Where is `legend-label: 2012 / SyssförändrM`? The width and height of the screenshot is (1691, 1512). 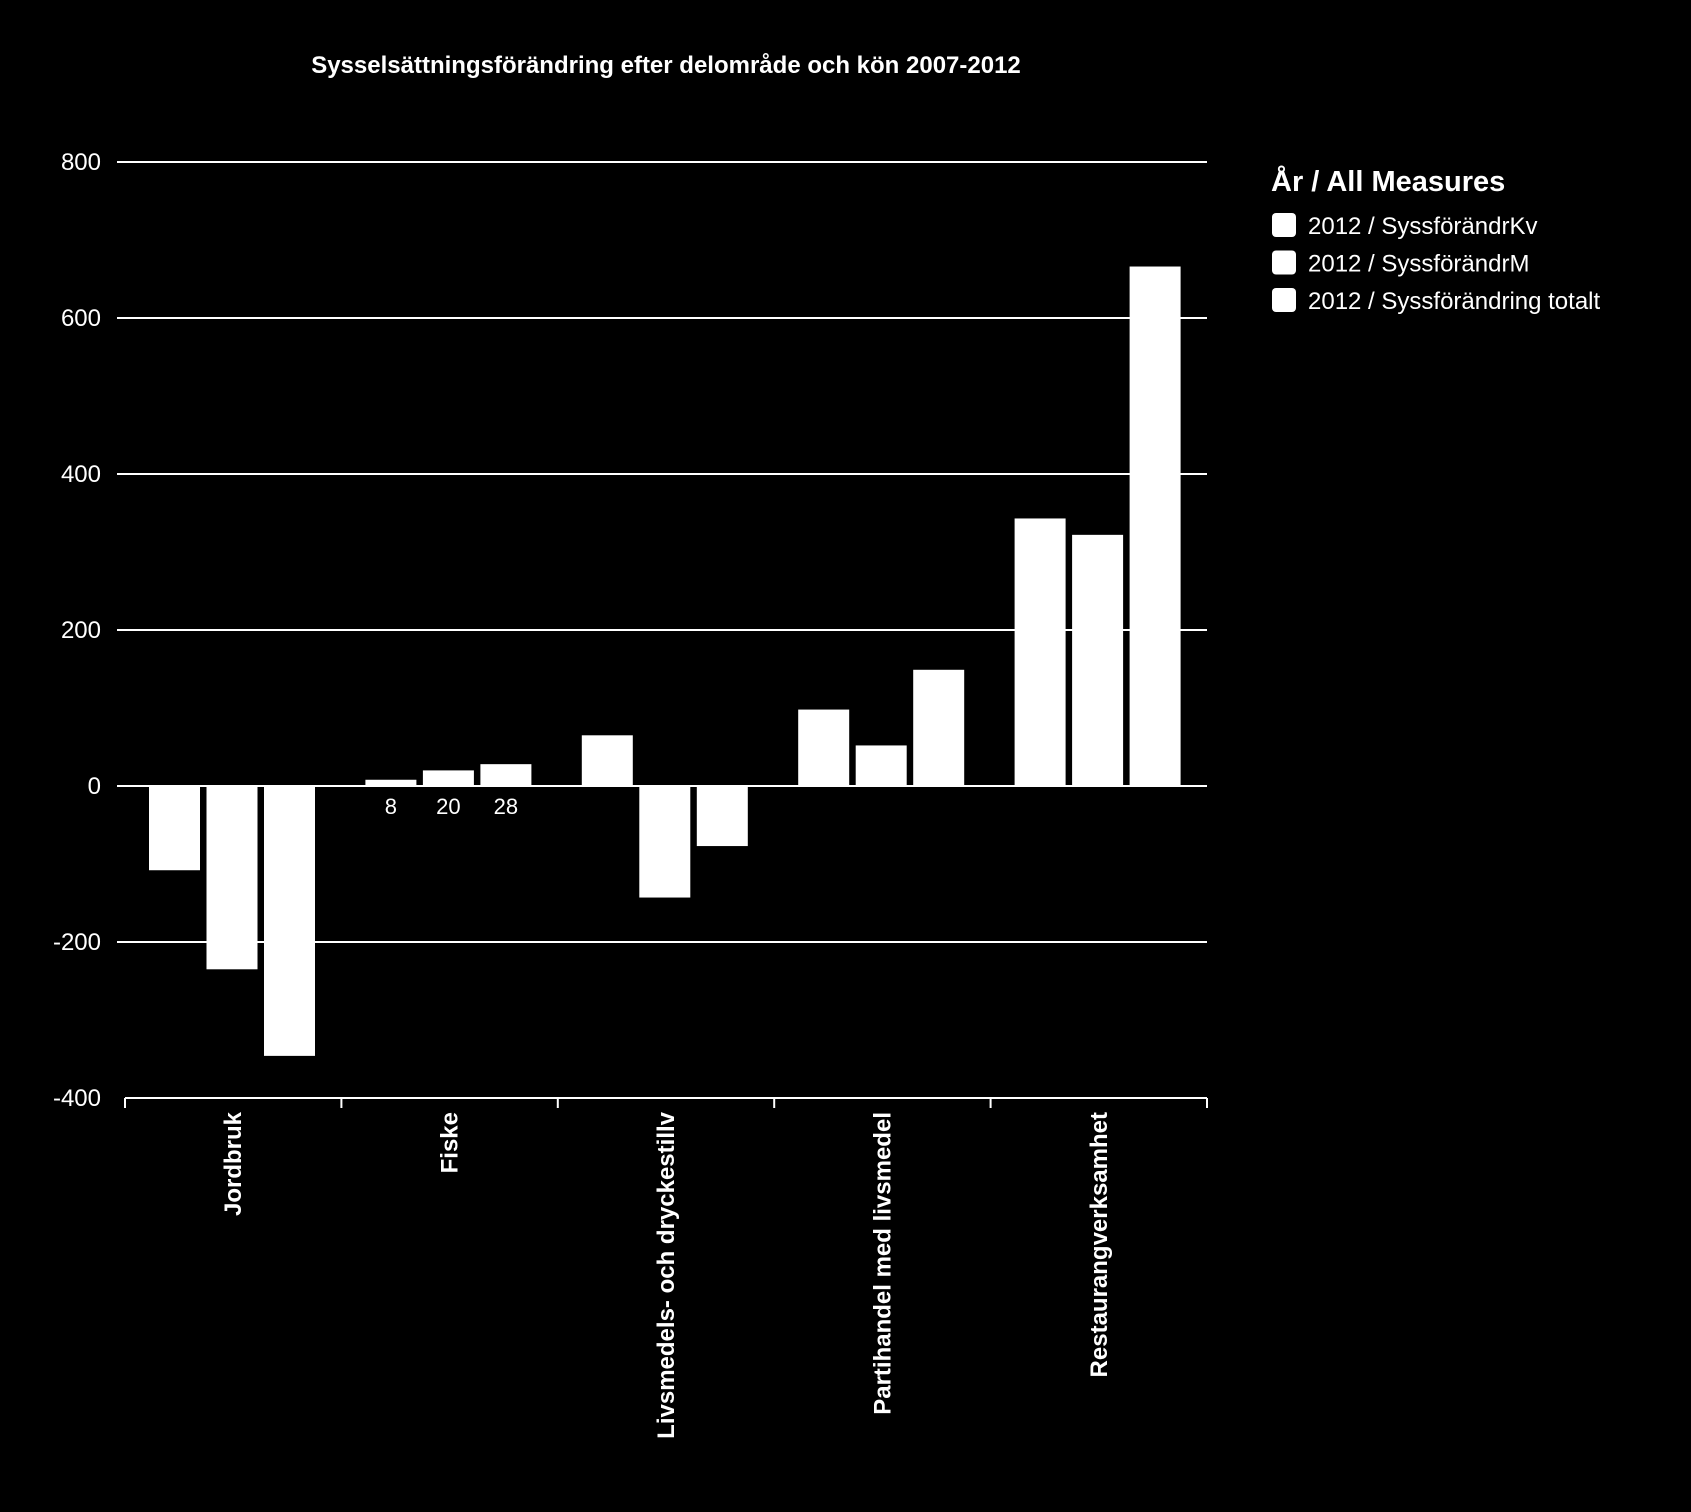
legend-label: 2012 / SyssförändrM is located at coordinates (1418, 264).